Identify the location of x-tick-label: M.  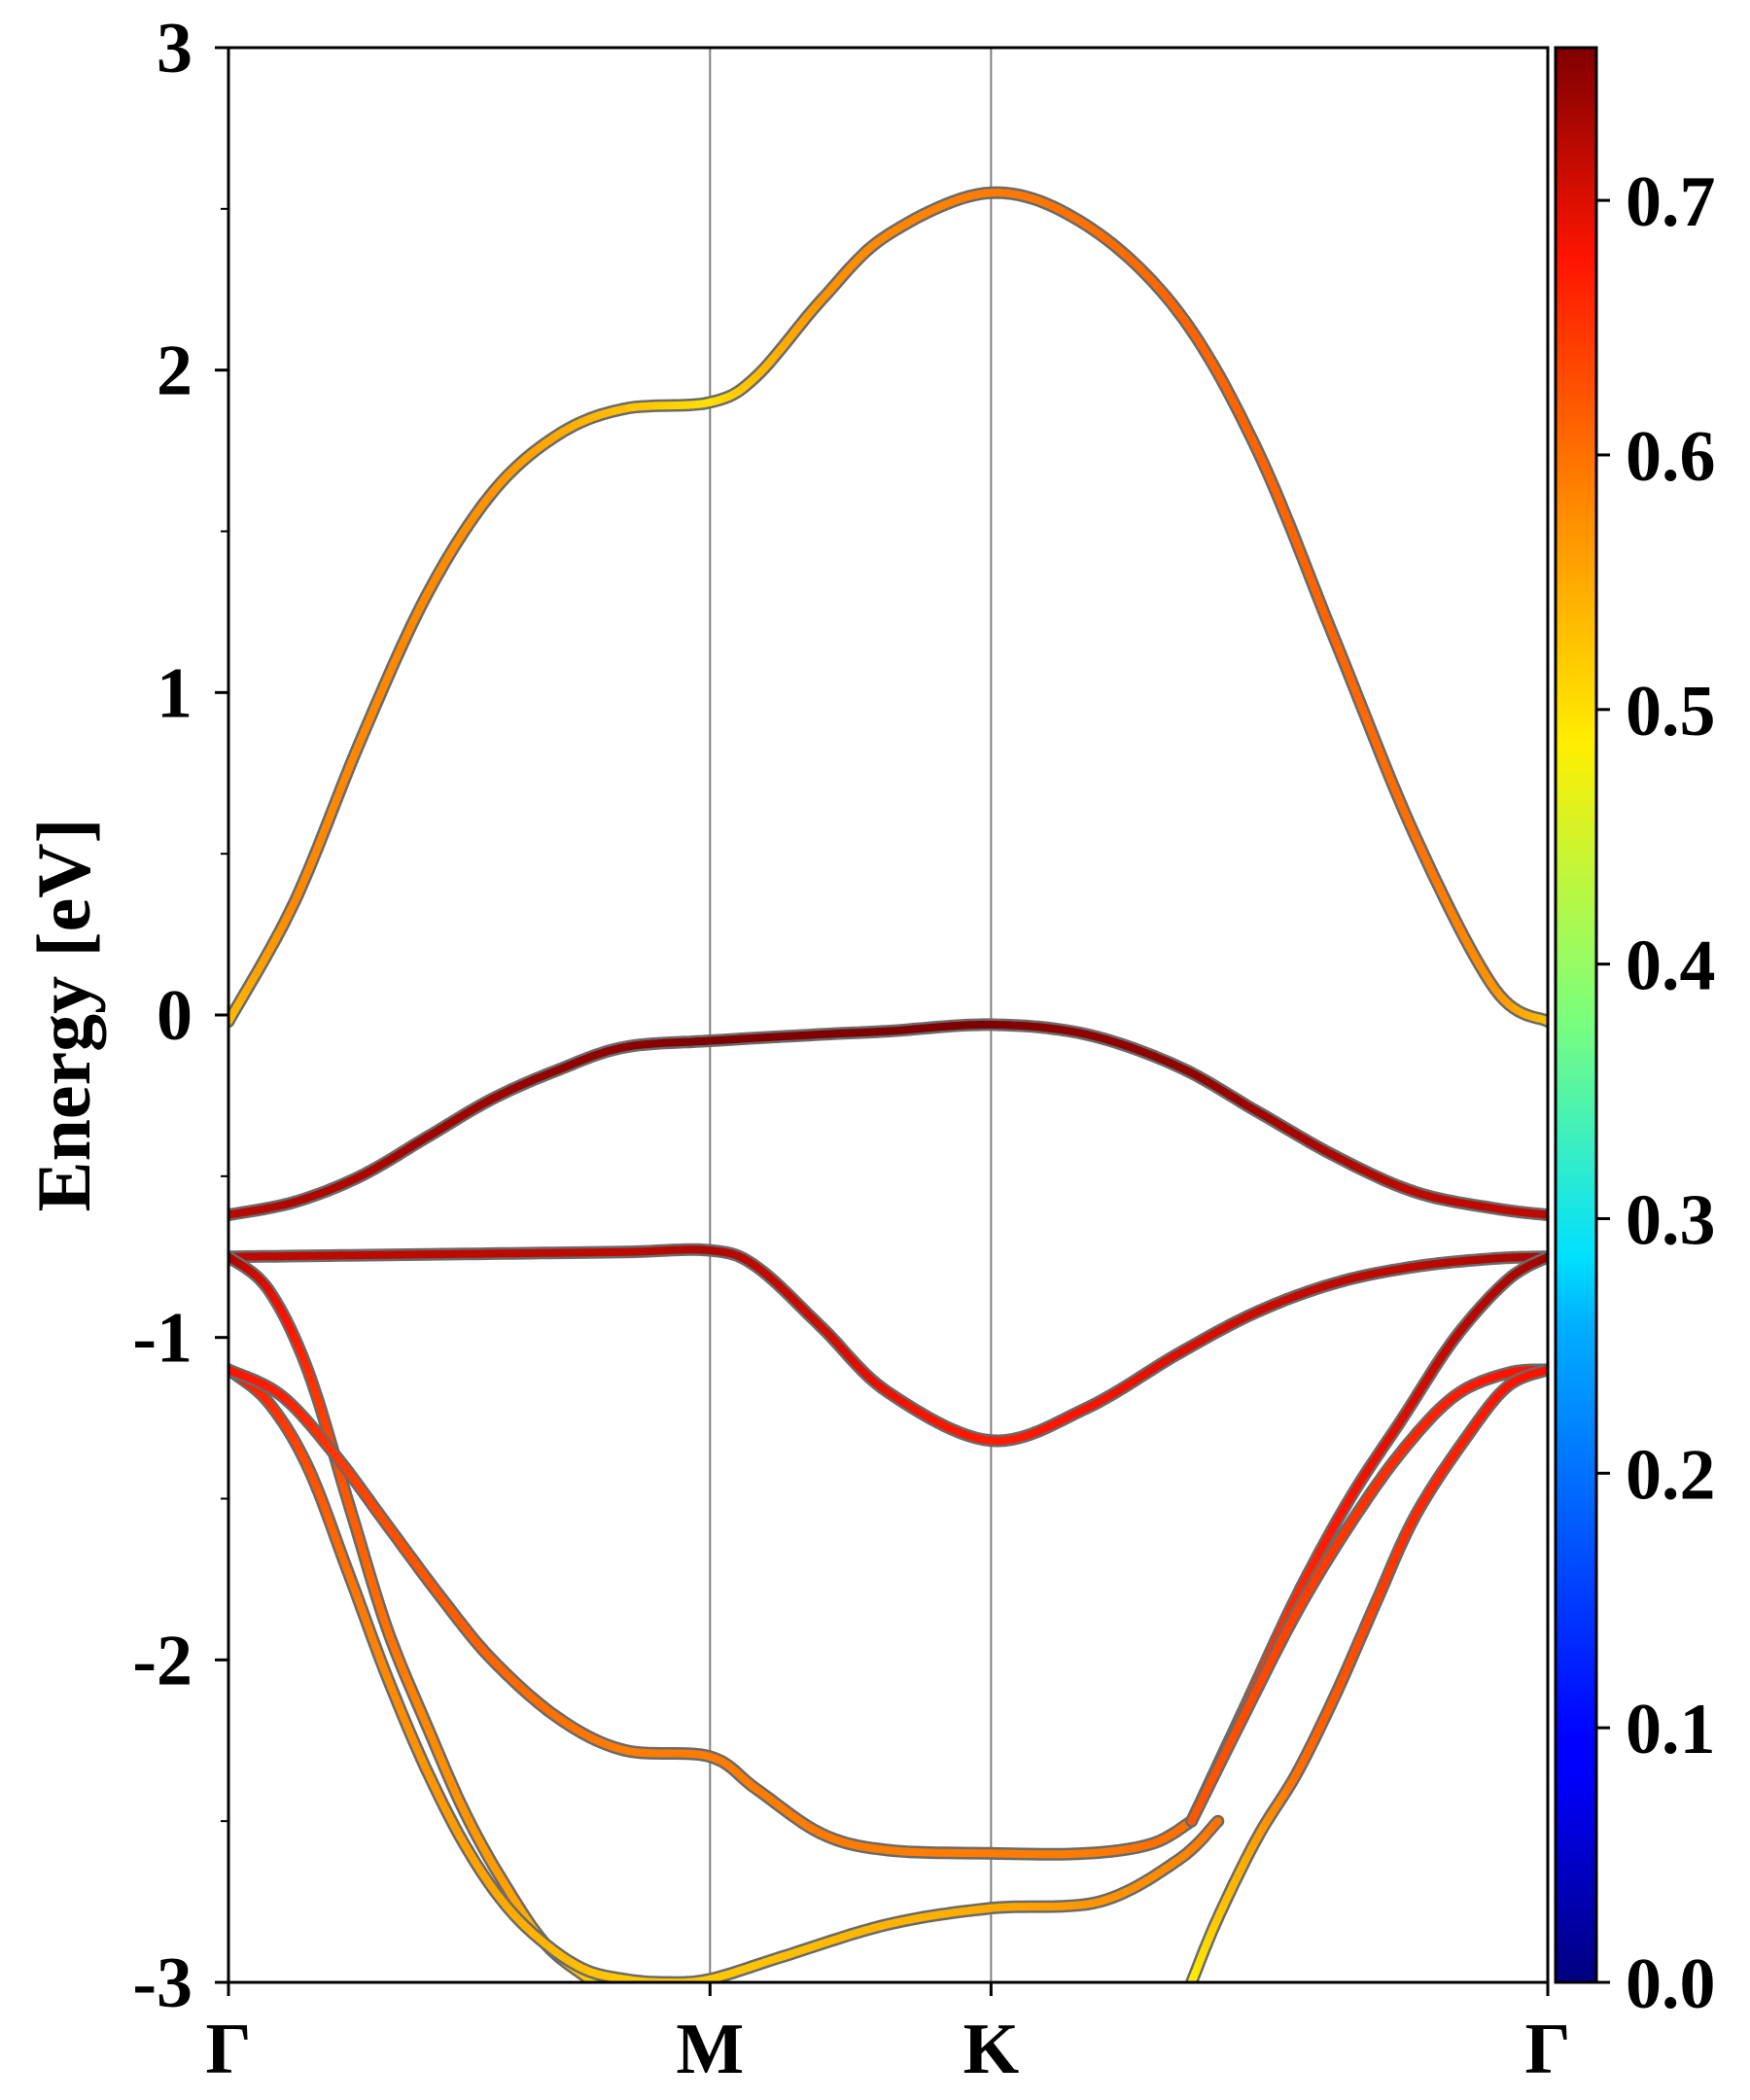
(710, 2049).